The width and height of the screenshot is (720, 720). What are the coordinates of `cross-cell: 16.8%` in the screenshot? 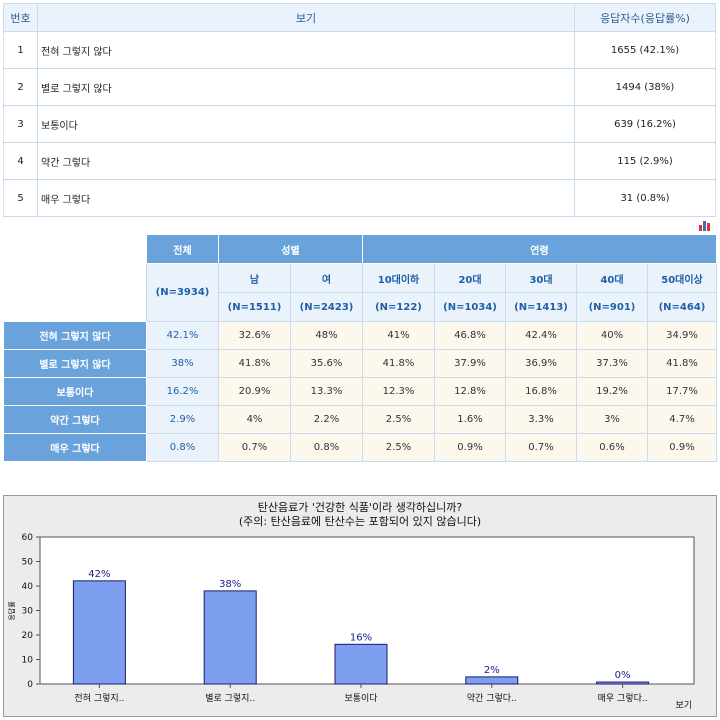 It's located at (541, 391).